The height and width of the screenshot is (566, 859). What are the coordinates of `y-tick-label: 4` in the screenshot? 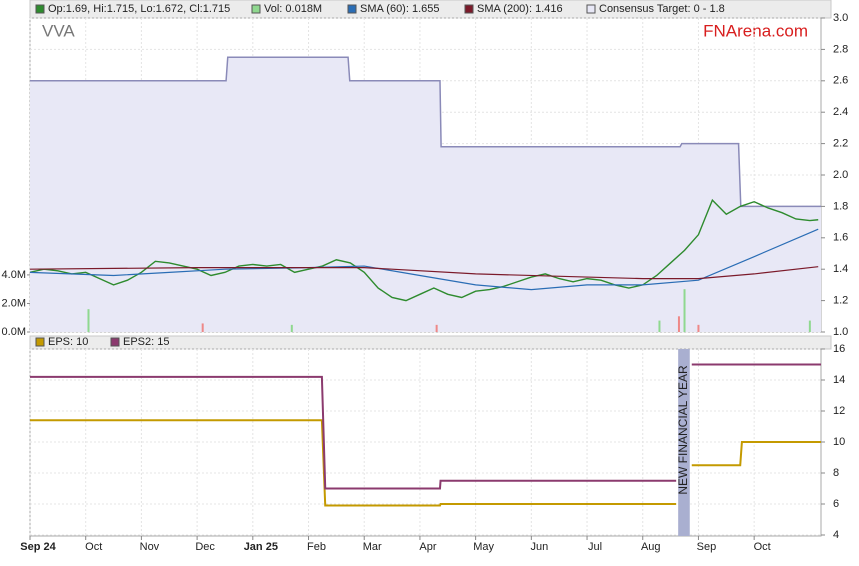 It's located at (836, 535).